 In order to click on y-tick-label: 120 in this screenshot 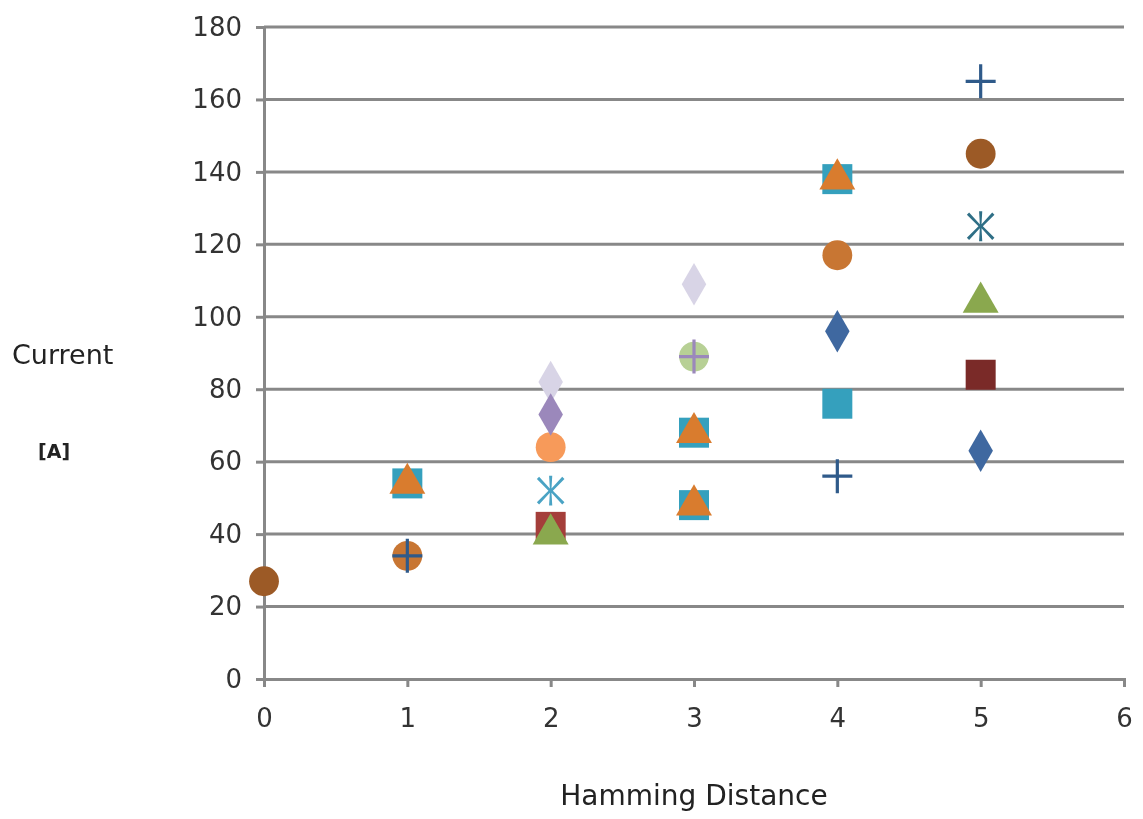, I will do `click(217, 244)`.